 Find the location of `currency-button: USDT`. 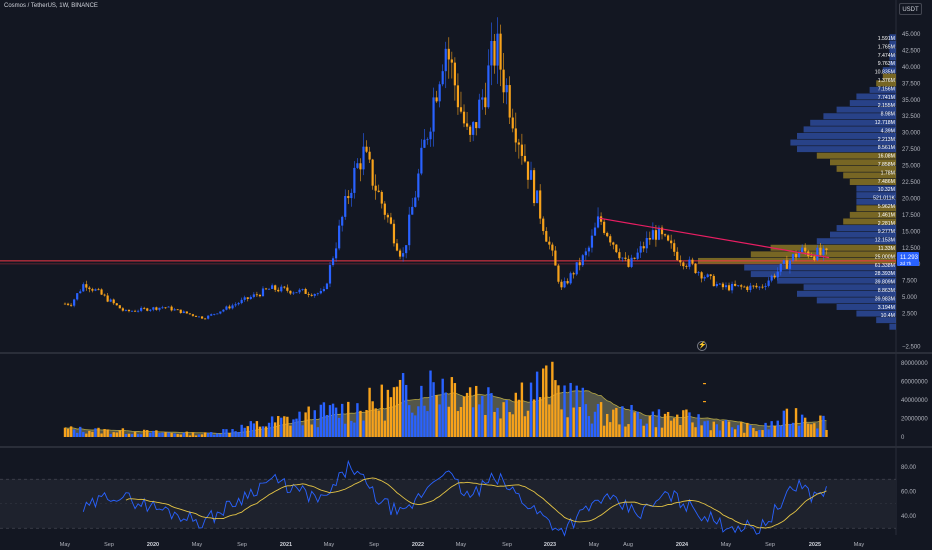

currency-button: USDT is located at coordinates (910, 9).